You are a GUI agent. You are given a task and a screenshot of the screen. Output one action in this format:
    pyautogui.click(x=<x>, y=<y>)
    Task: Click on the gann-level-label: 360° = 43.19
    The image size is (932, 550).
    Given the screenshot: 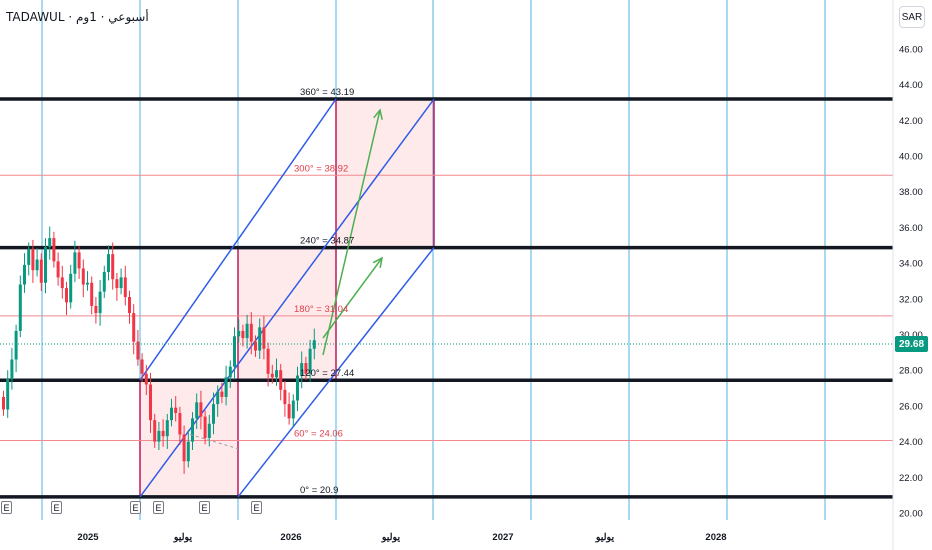 What is the action you would take?
    pyautogui.click(x=327, y=92)
    